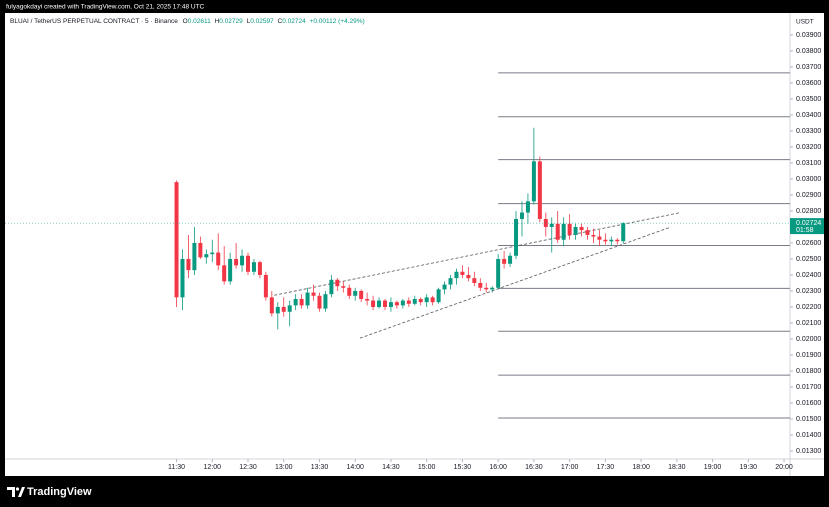  I want to click on x-tick-label: 13:30, so click(320, 467).